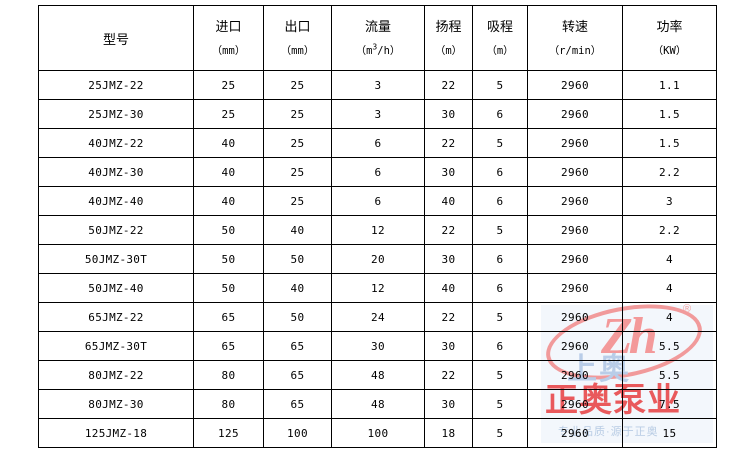 Image resolution: width=750 pixels, height=450 pixels. Describe the element at coordinates (669, 172) in the screenshot. I see `cell-value: 2.2` at that location.